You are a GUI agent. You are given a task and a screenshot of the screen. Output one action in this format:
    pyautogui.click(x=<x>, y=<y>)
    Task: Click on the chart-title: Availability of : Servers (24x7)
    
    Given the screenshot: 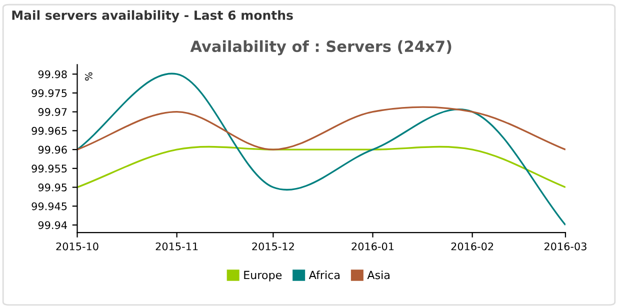 What is the action you would take?
    pyautogui.click(x=321, y=48)
    